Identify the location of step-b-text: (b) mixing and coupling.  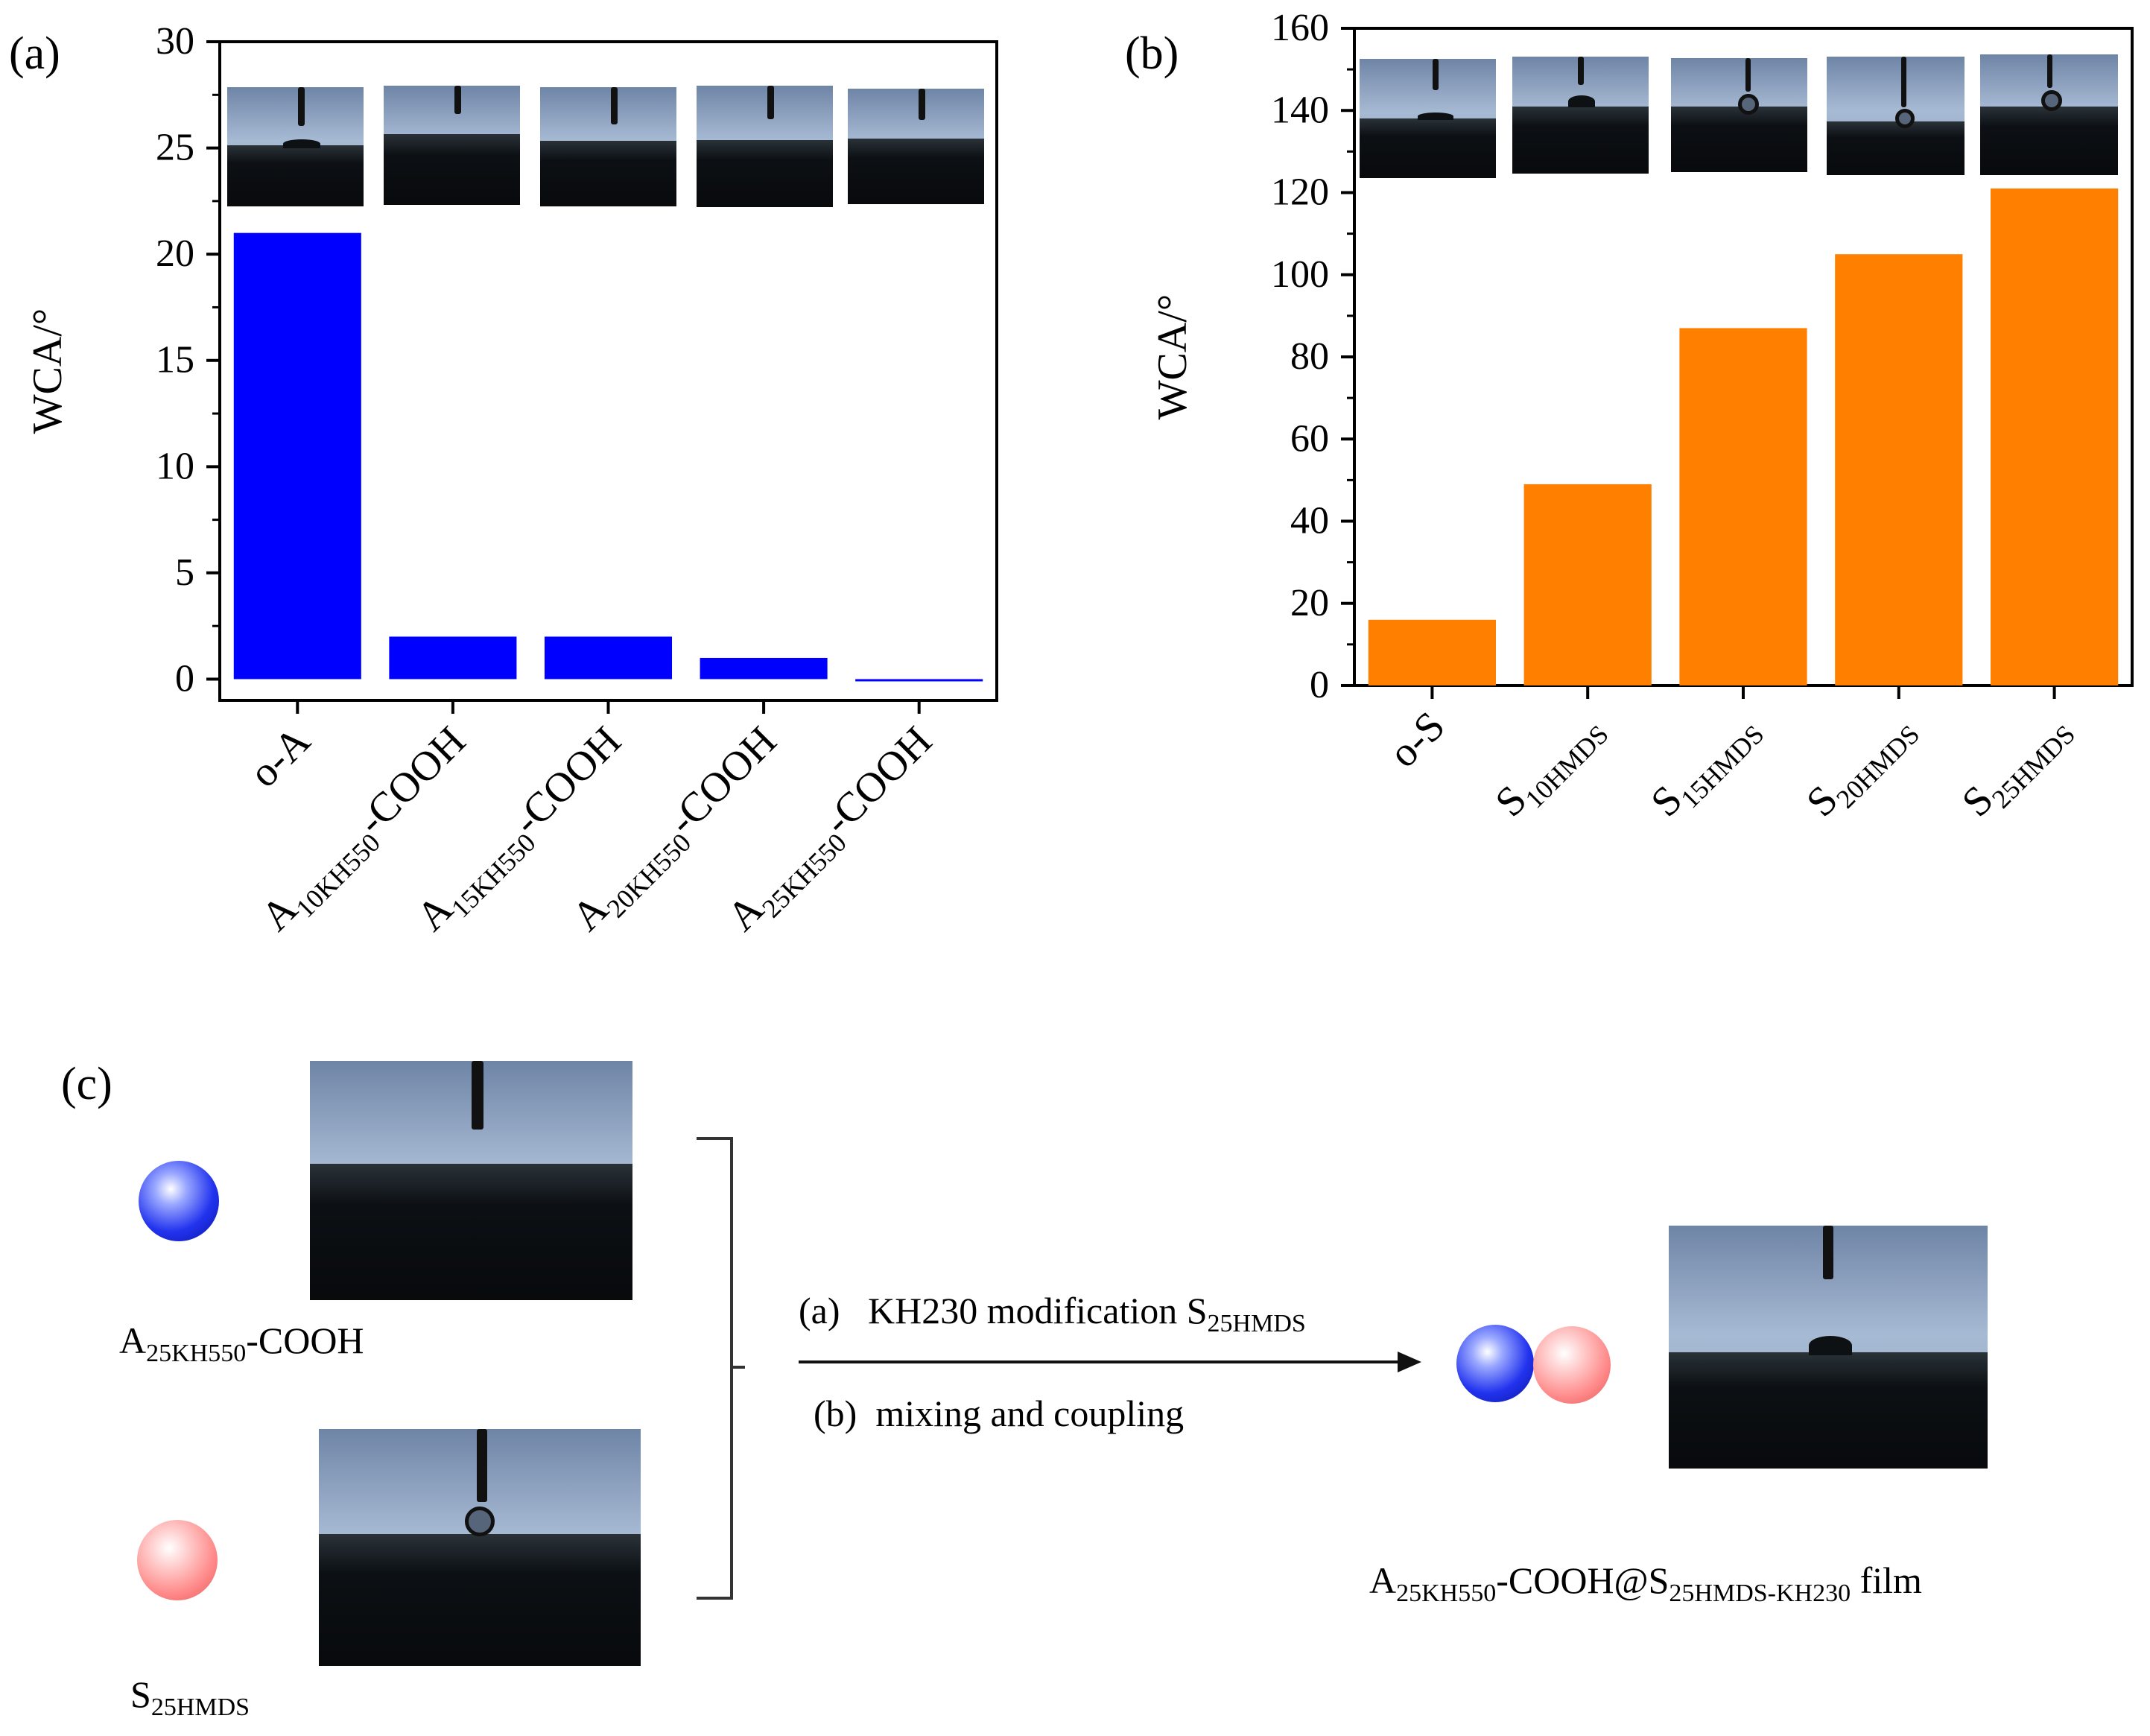
(999, 1413).